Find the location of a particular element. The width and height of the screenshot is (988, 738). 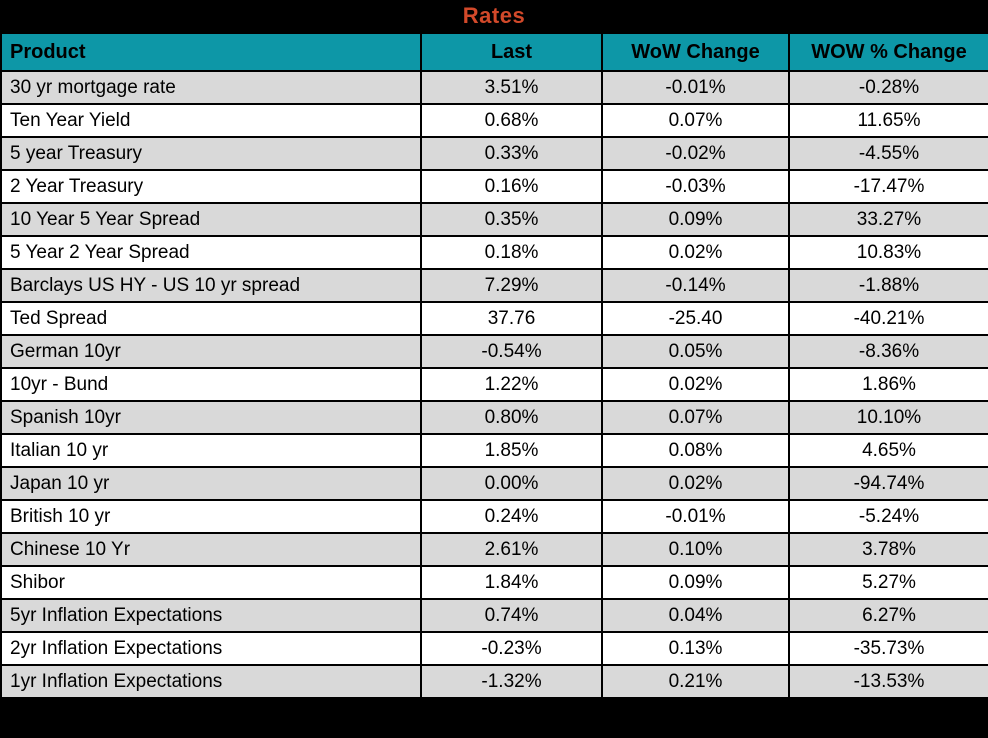

value-cell: 0.09% is located at coordinates (695, 582).